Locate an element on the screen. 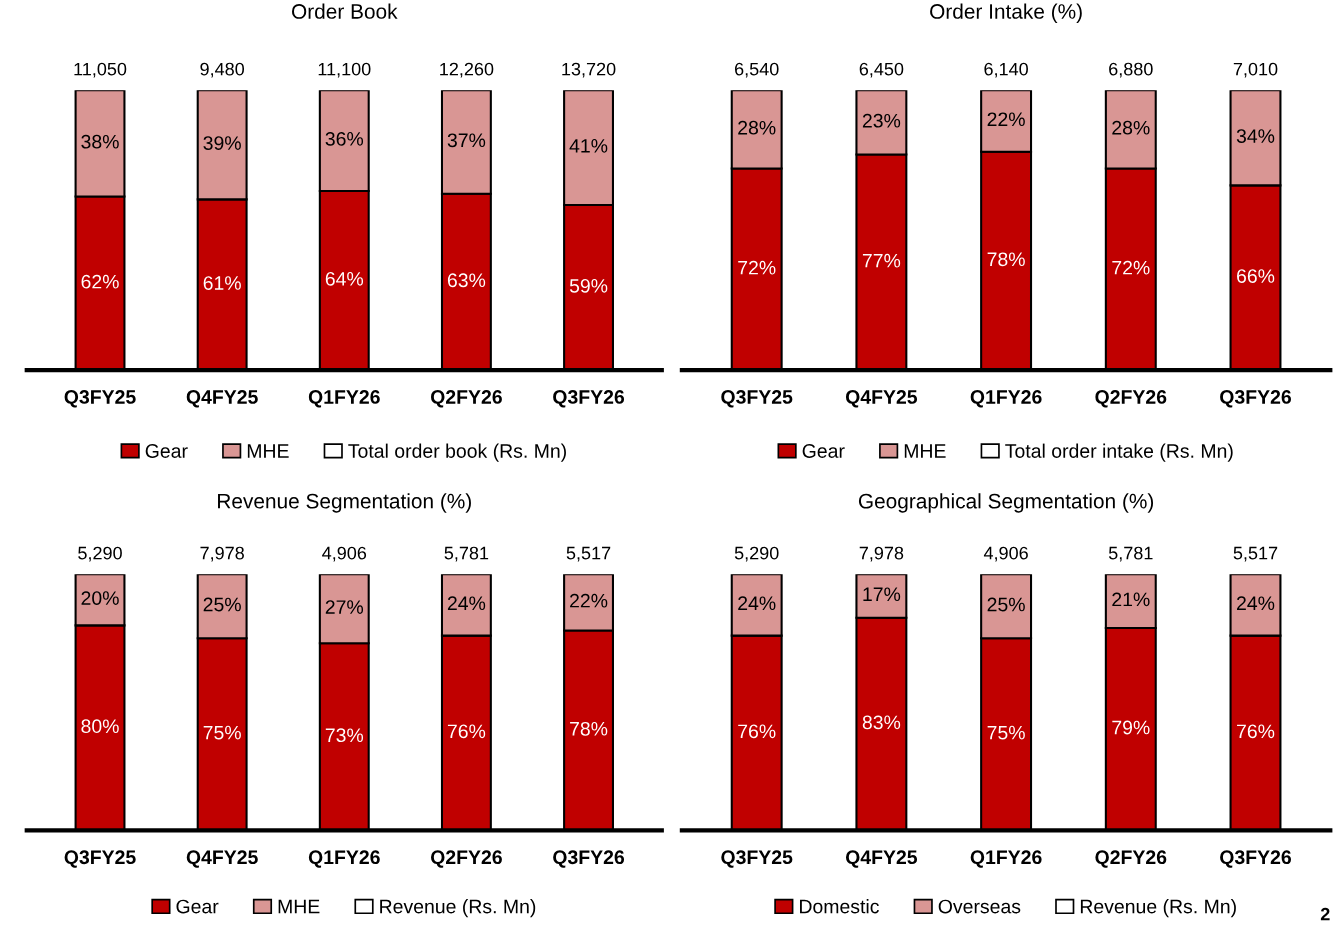 Image resolution: width=1337 pixels, height=949 pixels. data-label: 63% is located at coordinates (466, 280).